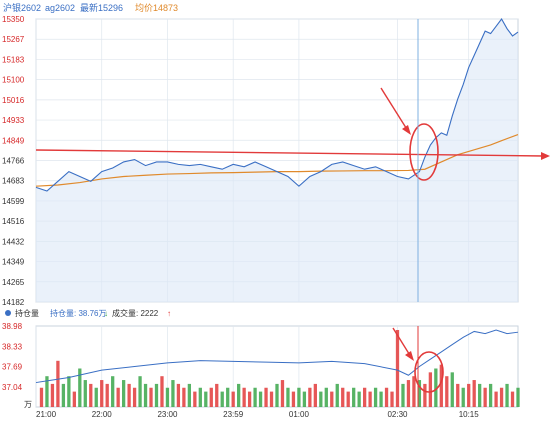 This screenshot has width=550, height=421. I want to click on price-y-tick: 14349, so click(13, 262).